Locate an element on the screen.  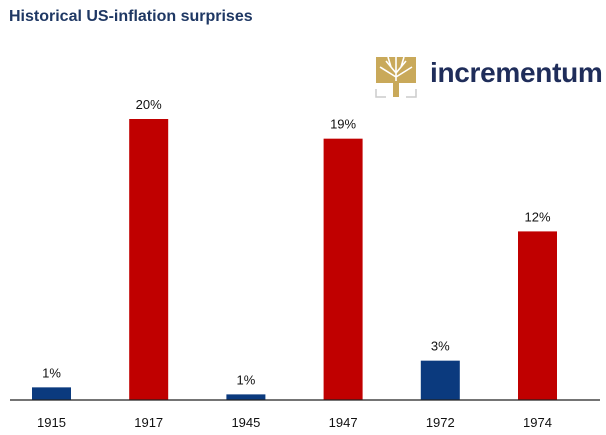
incrementum-logo: incrementum is located at coordinates (488, 77).